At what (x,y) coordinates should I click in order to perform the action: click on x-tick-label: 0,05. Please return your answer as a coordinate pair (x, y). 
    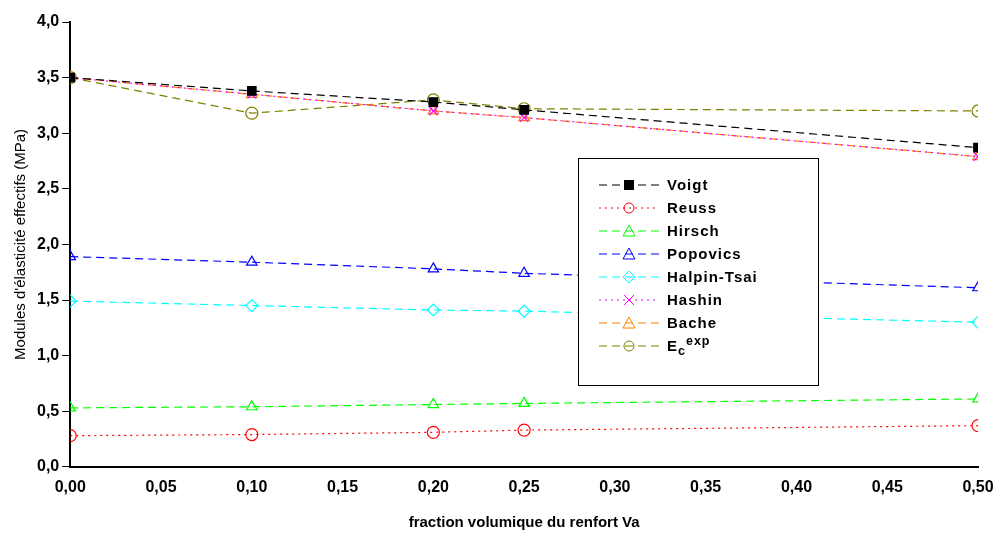
    Looking at the image, I should click on (161, 486).